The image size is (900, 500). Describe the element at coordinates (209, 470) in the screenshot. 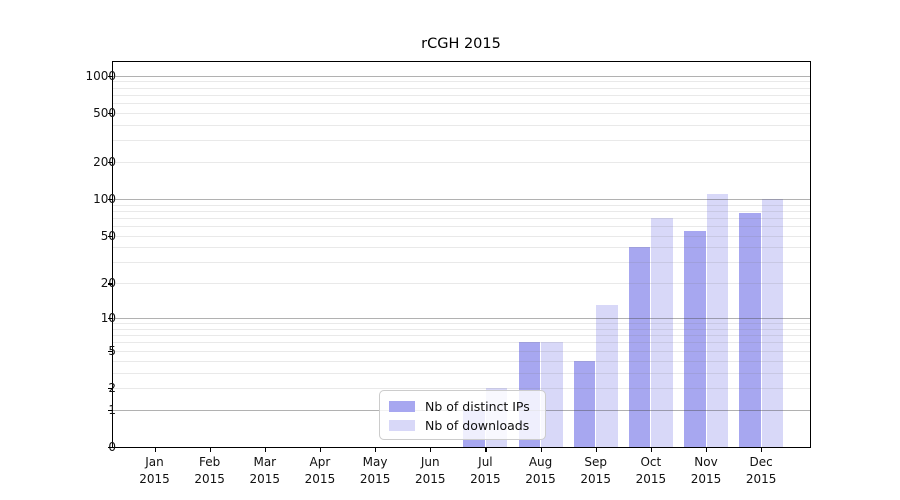

I see `x-tick-label-feb: Feb 2015` at that location.